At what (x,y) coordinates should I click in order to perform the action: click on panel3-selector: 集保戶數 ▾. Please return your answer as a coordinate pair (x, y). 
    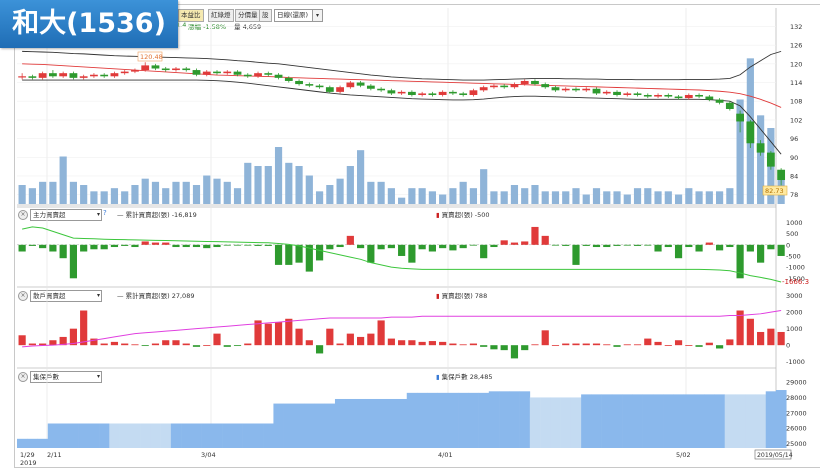
    Looking at the image, I should click on (66, 377).